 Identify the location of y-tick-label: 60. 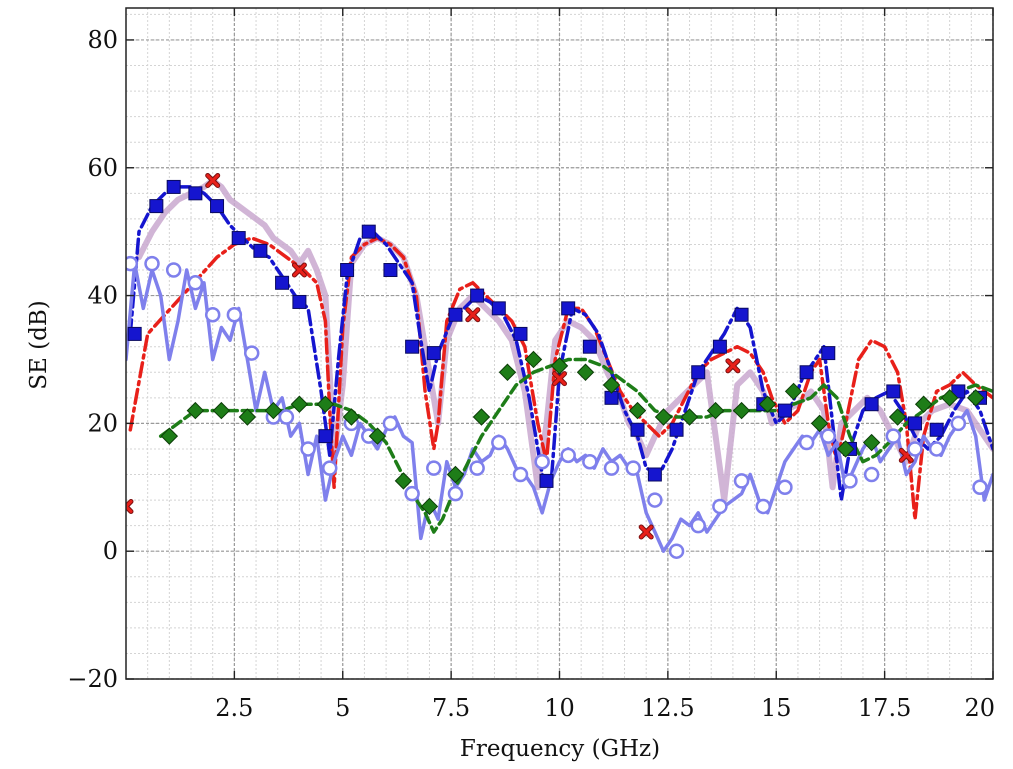
(102, 168).